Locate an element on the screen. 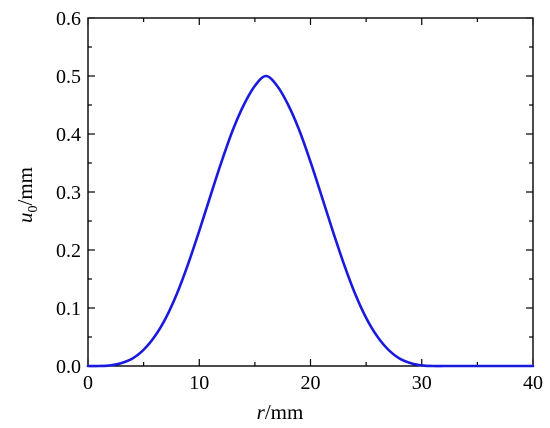 This screenshot has width=550, height=428. y-axis-subscript: 0 is located at coordinates (33, 209).